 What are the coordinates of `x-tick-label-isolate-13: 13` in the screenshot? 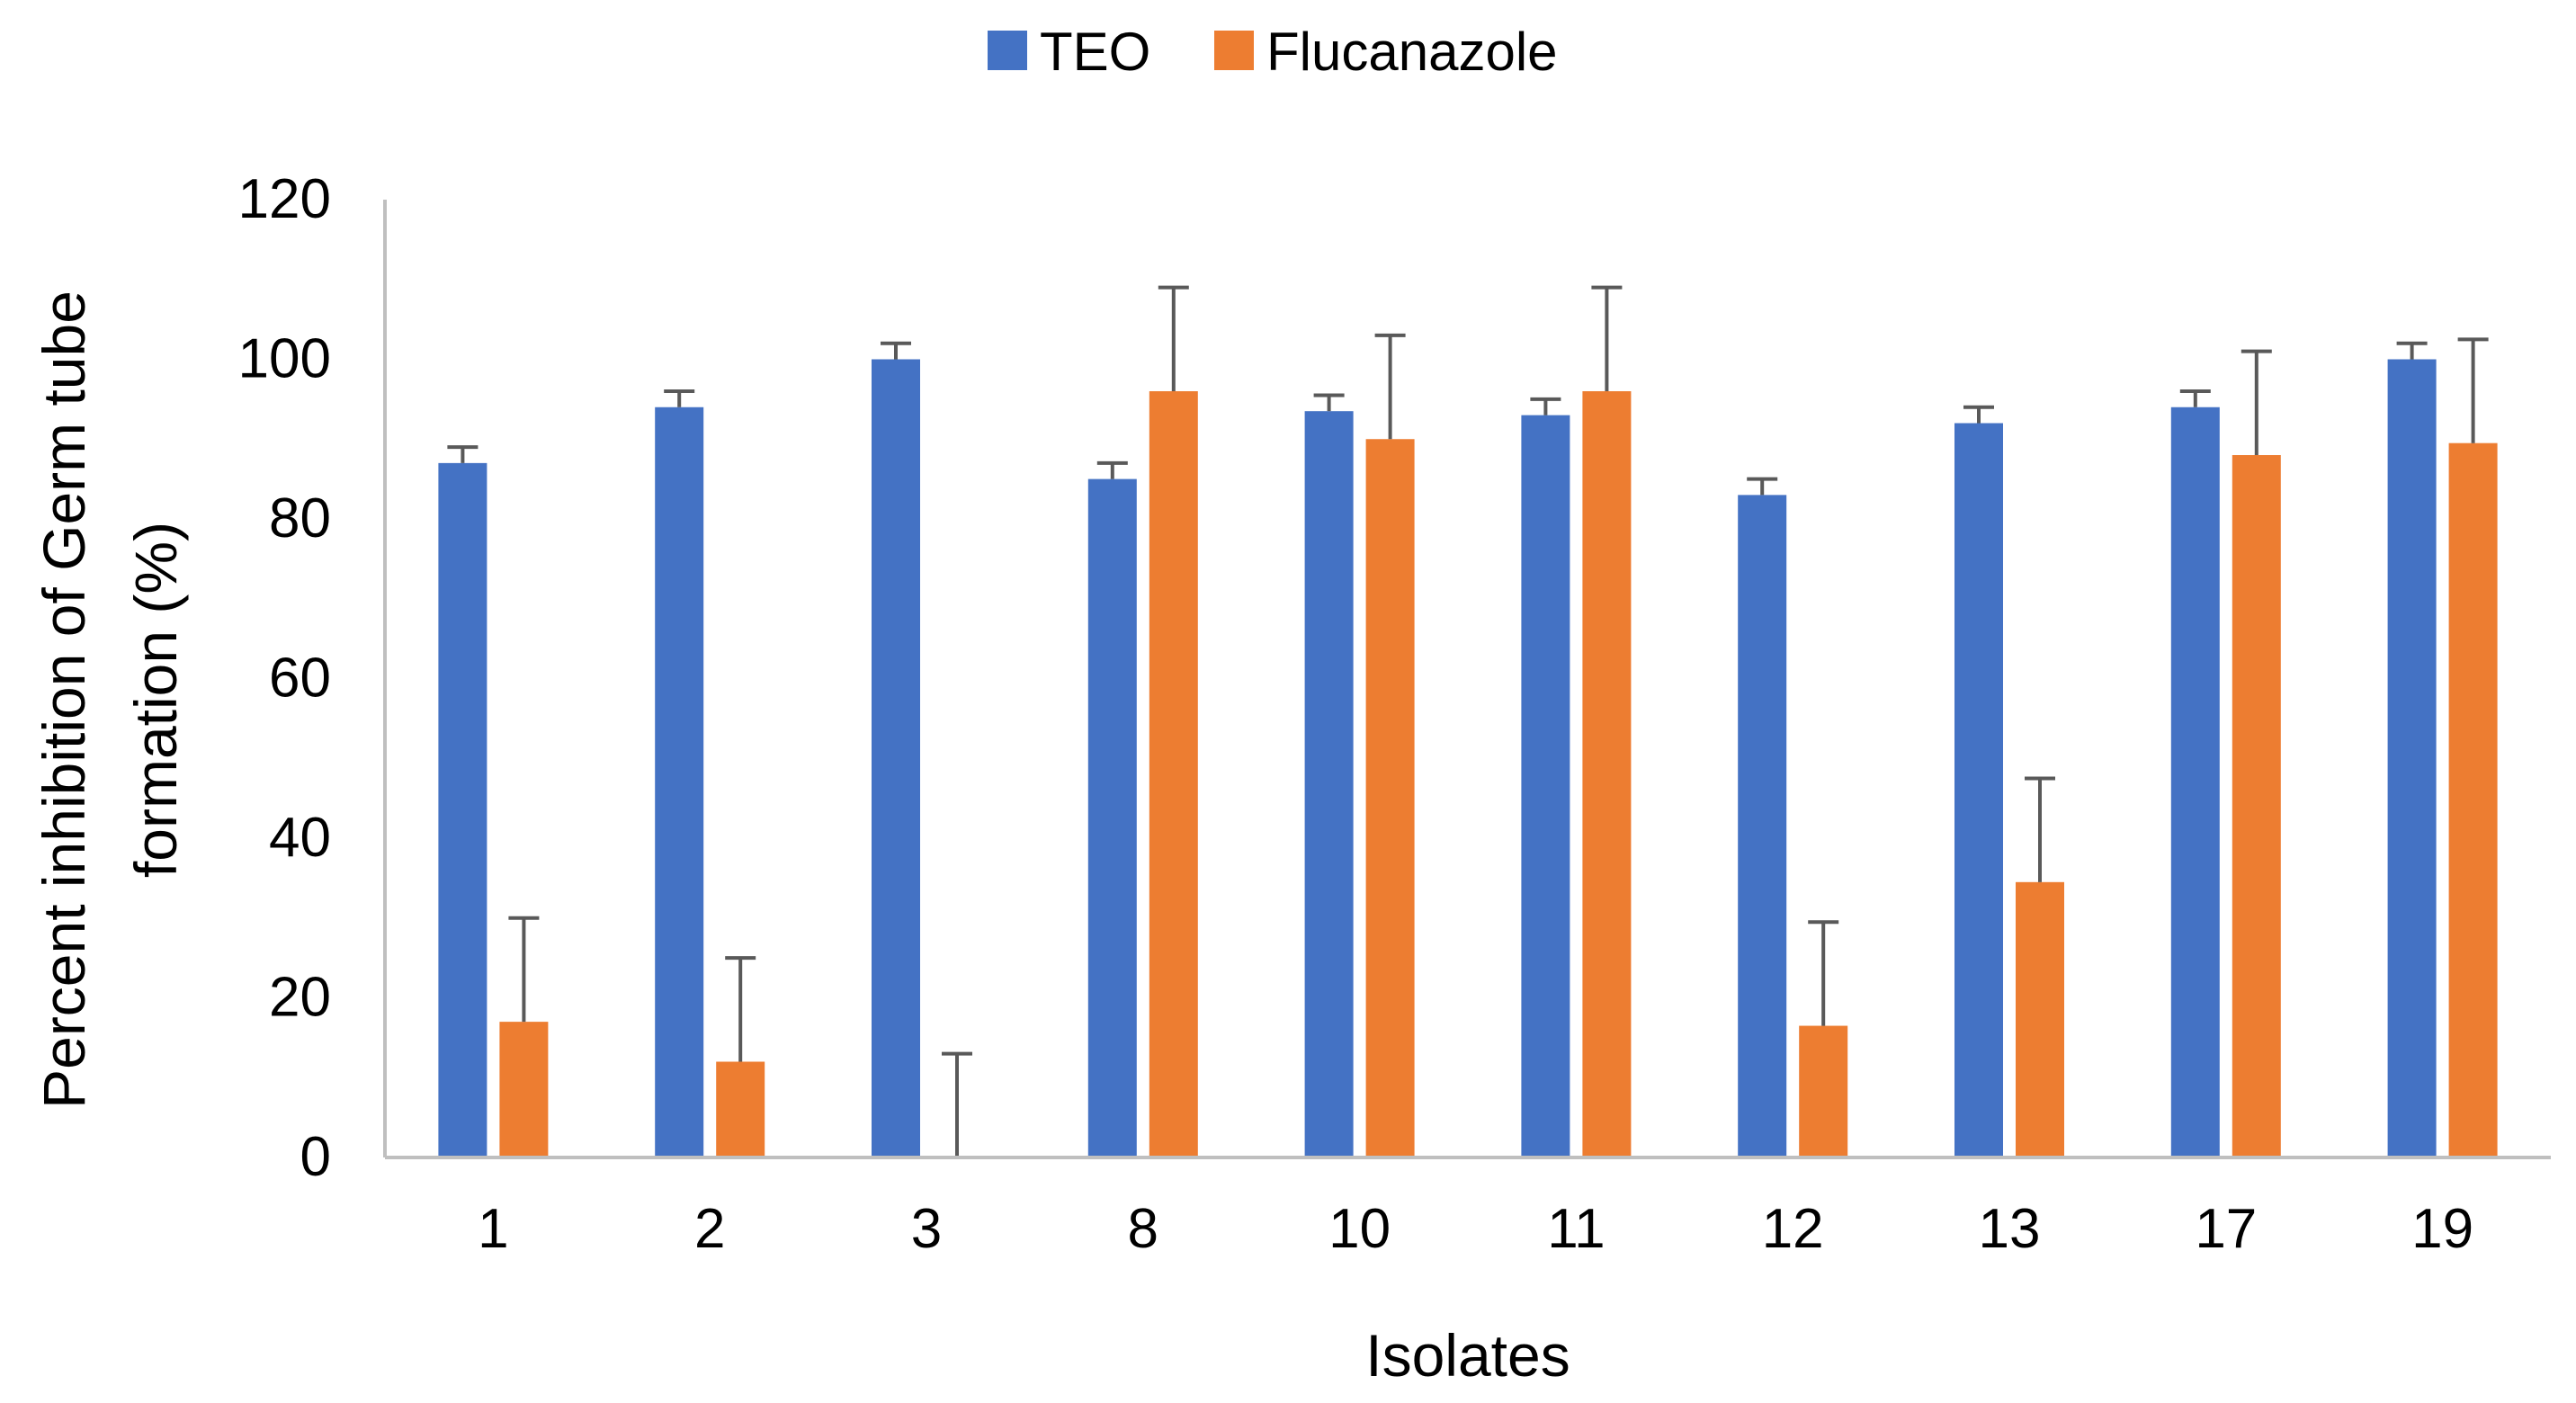 It's located at (2010, 1229).